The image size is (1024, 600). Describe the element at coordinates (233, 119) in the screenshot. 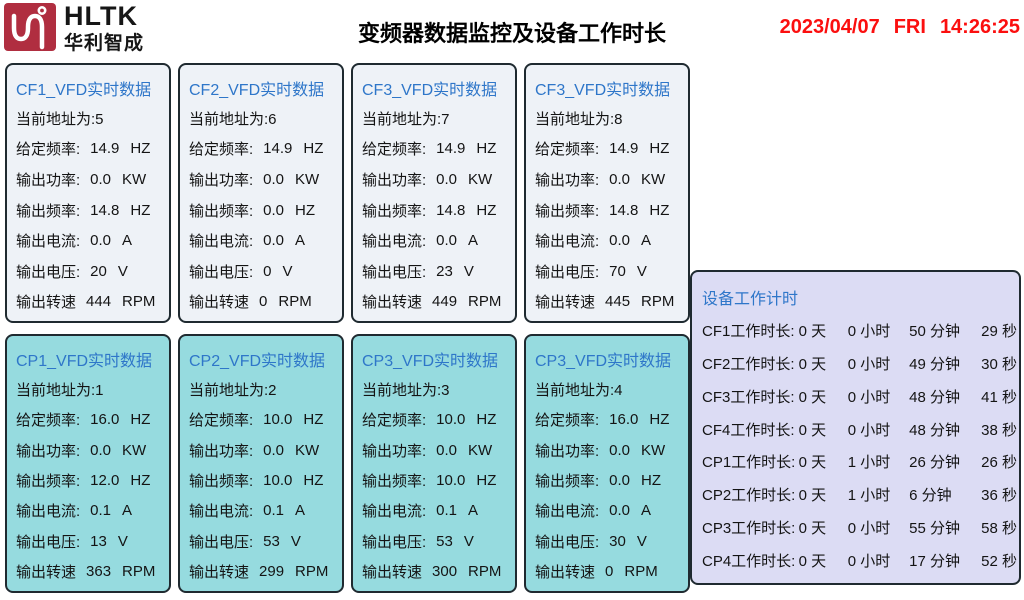

I see `vfd-address-row: 当前地址为:6` at that location.